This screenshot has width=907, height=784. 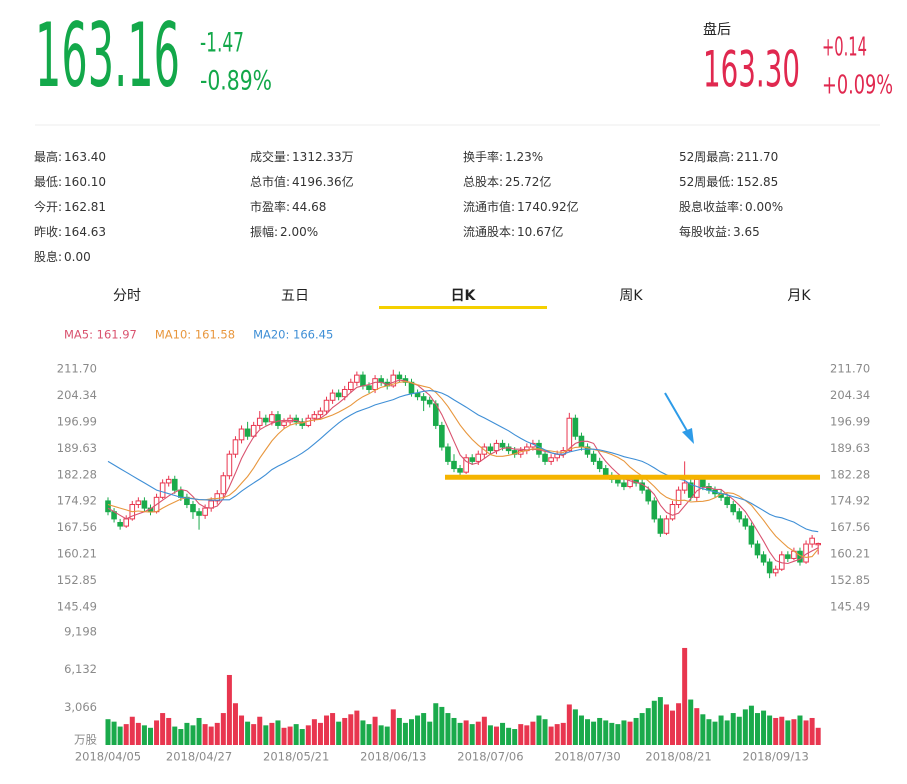 I want to click on x-tick-label: 2018/08/21, so click(x=678, y=757).